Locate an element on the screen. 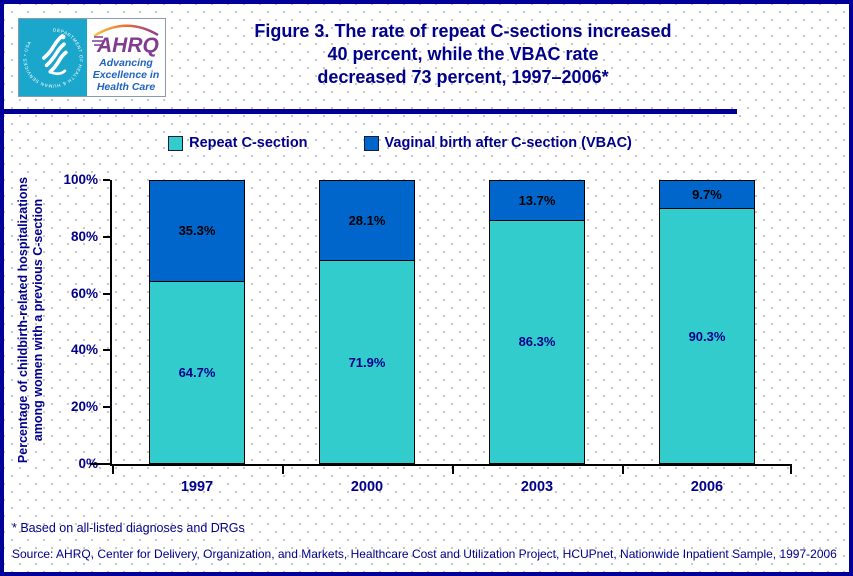  bar-value-label: 35.3% is located at coordinates (197, 231).